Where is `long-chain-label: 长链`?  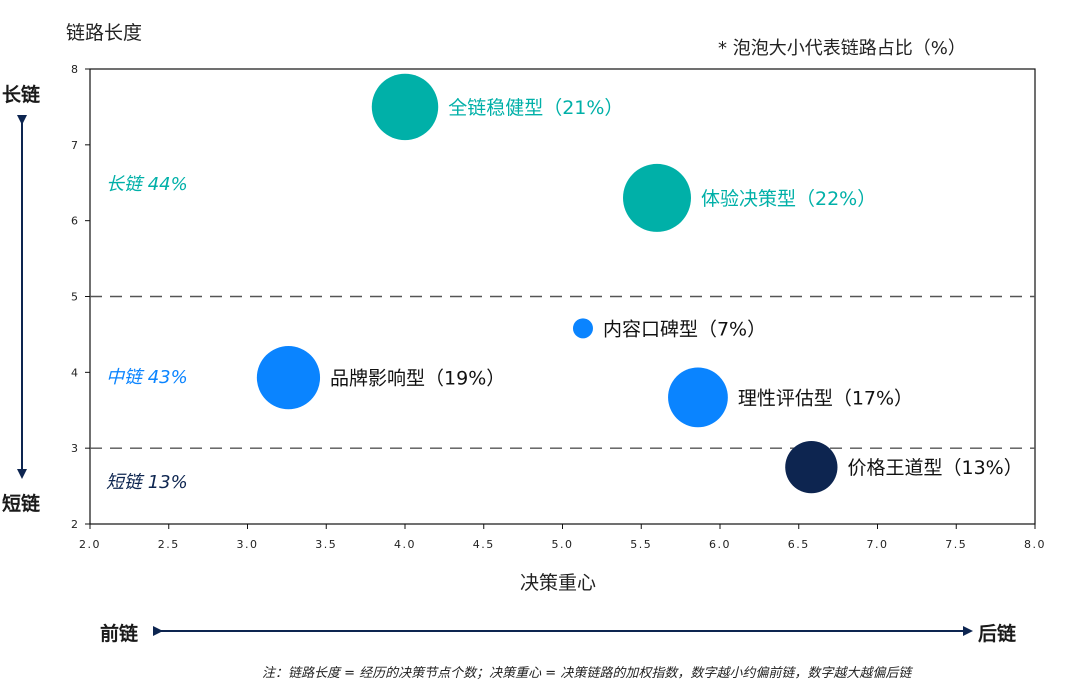
long-chain-label: 长链 is located at coordinates (21, 95).